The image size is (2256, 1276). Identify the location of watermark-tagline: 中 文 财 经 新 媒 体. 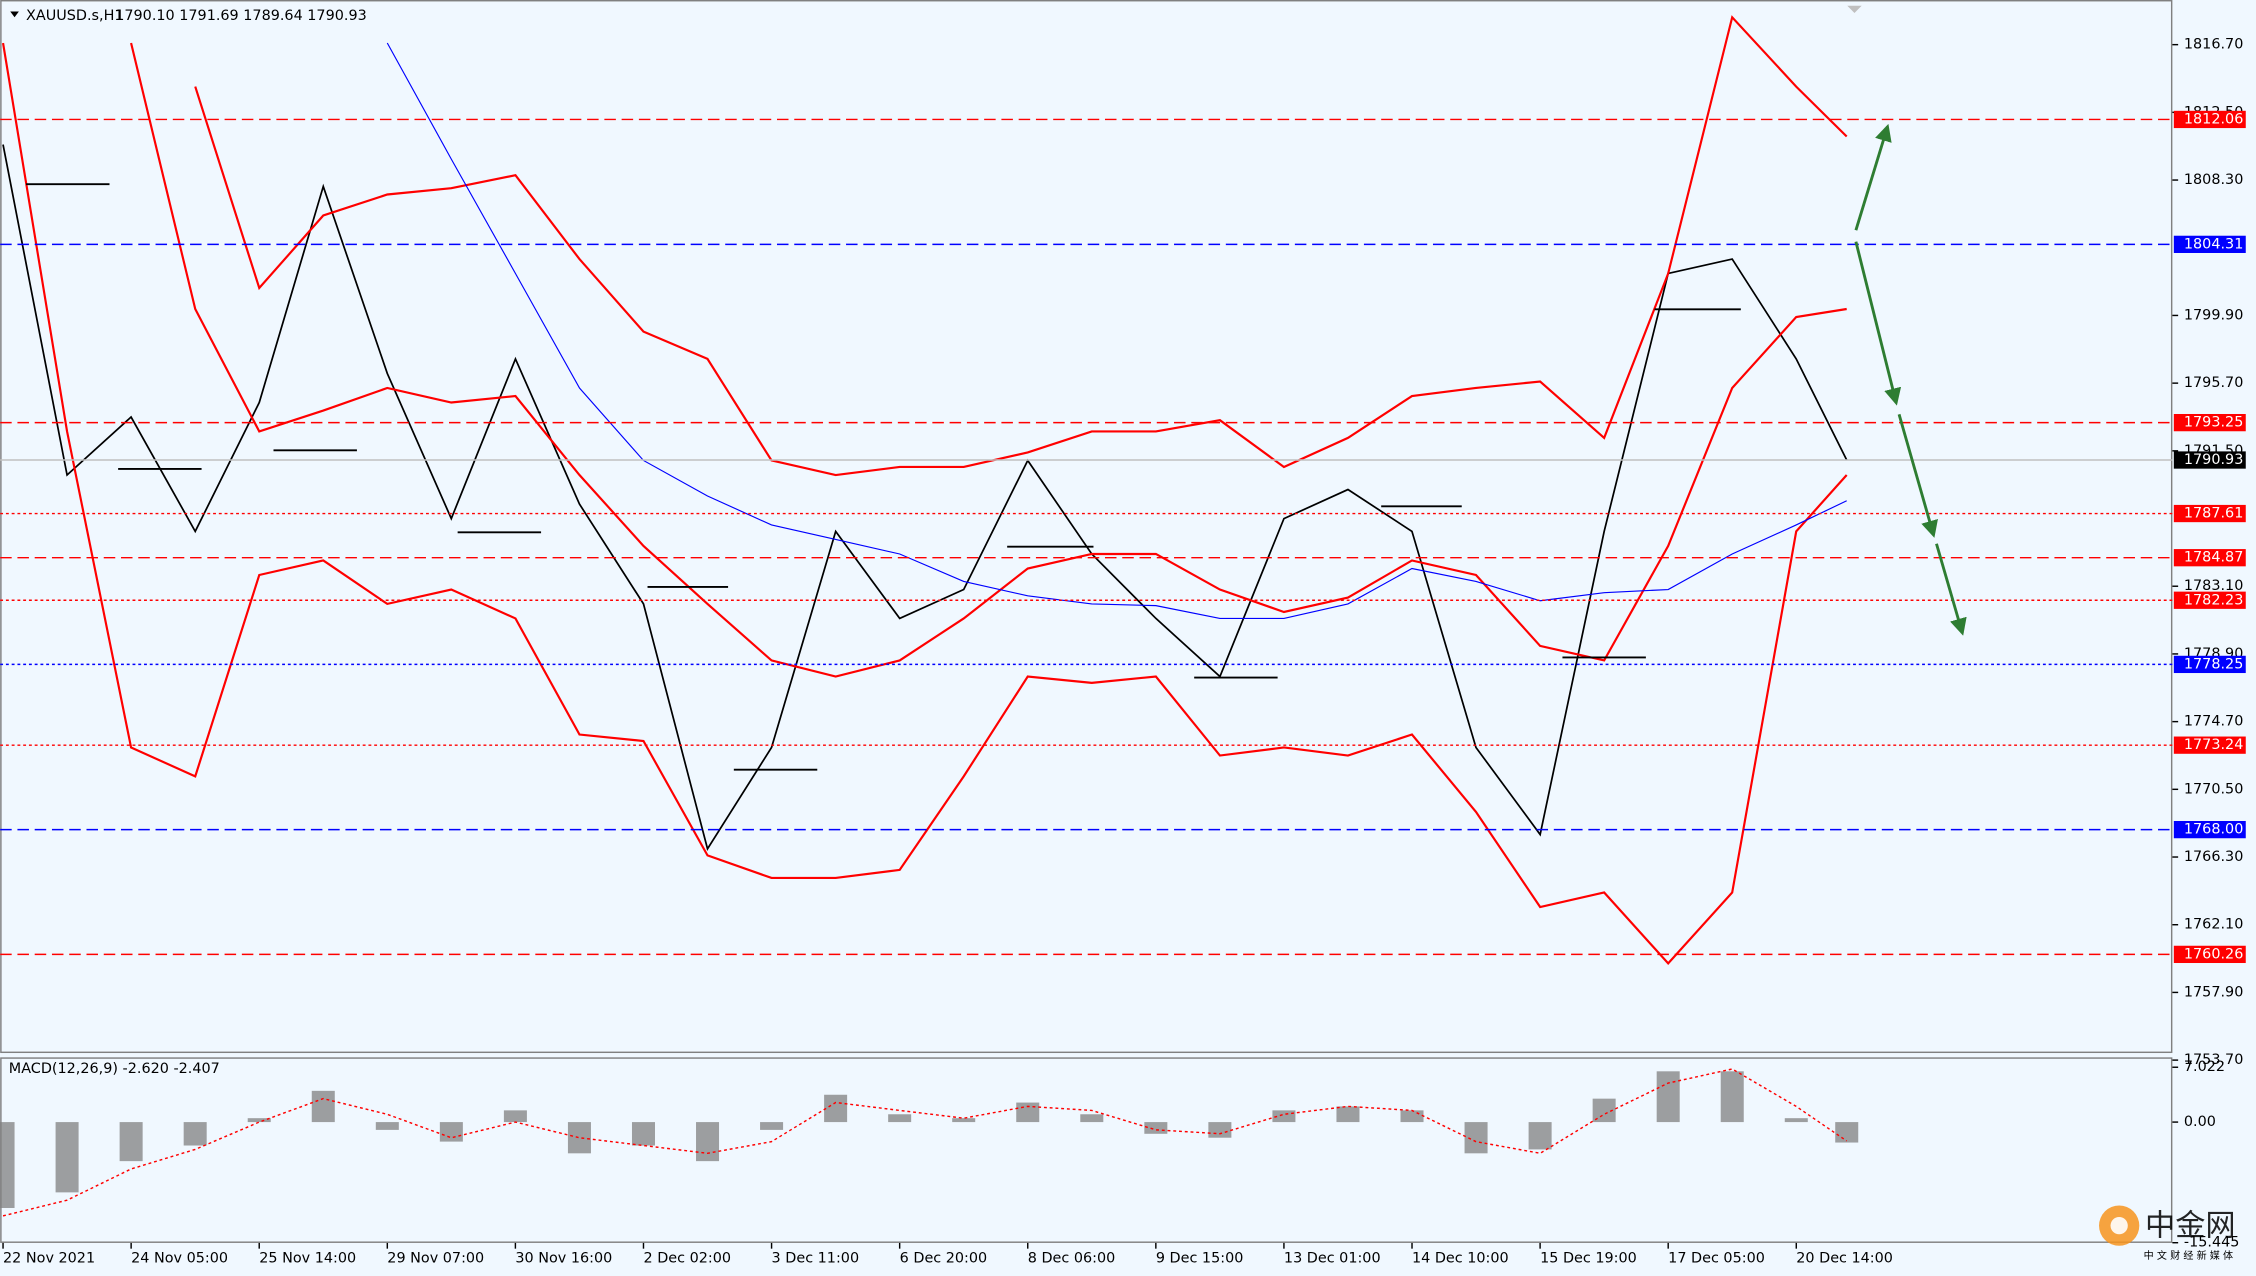
(2188, 1255).